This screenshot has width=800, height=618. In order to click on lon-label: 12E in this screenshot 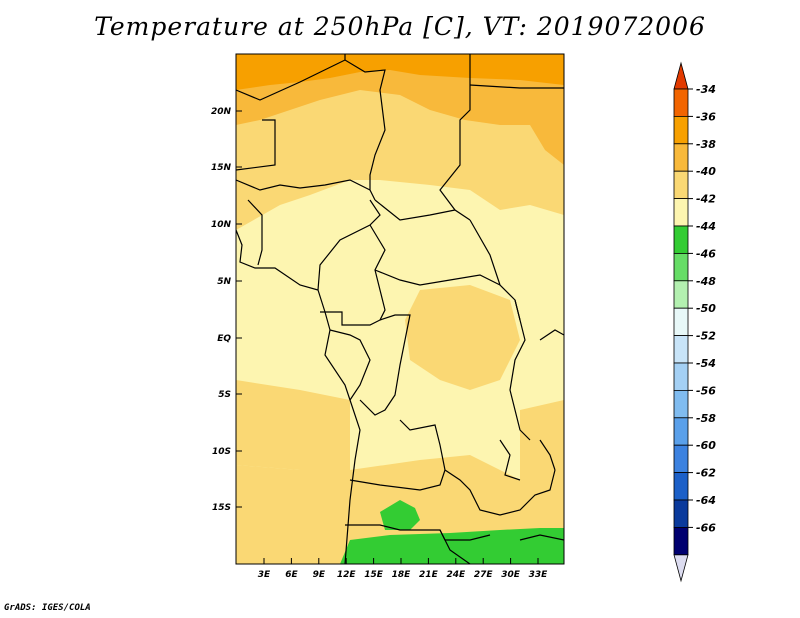, I will do `click(347, 575)`.